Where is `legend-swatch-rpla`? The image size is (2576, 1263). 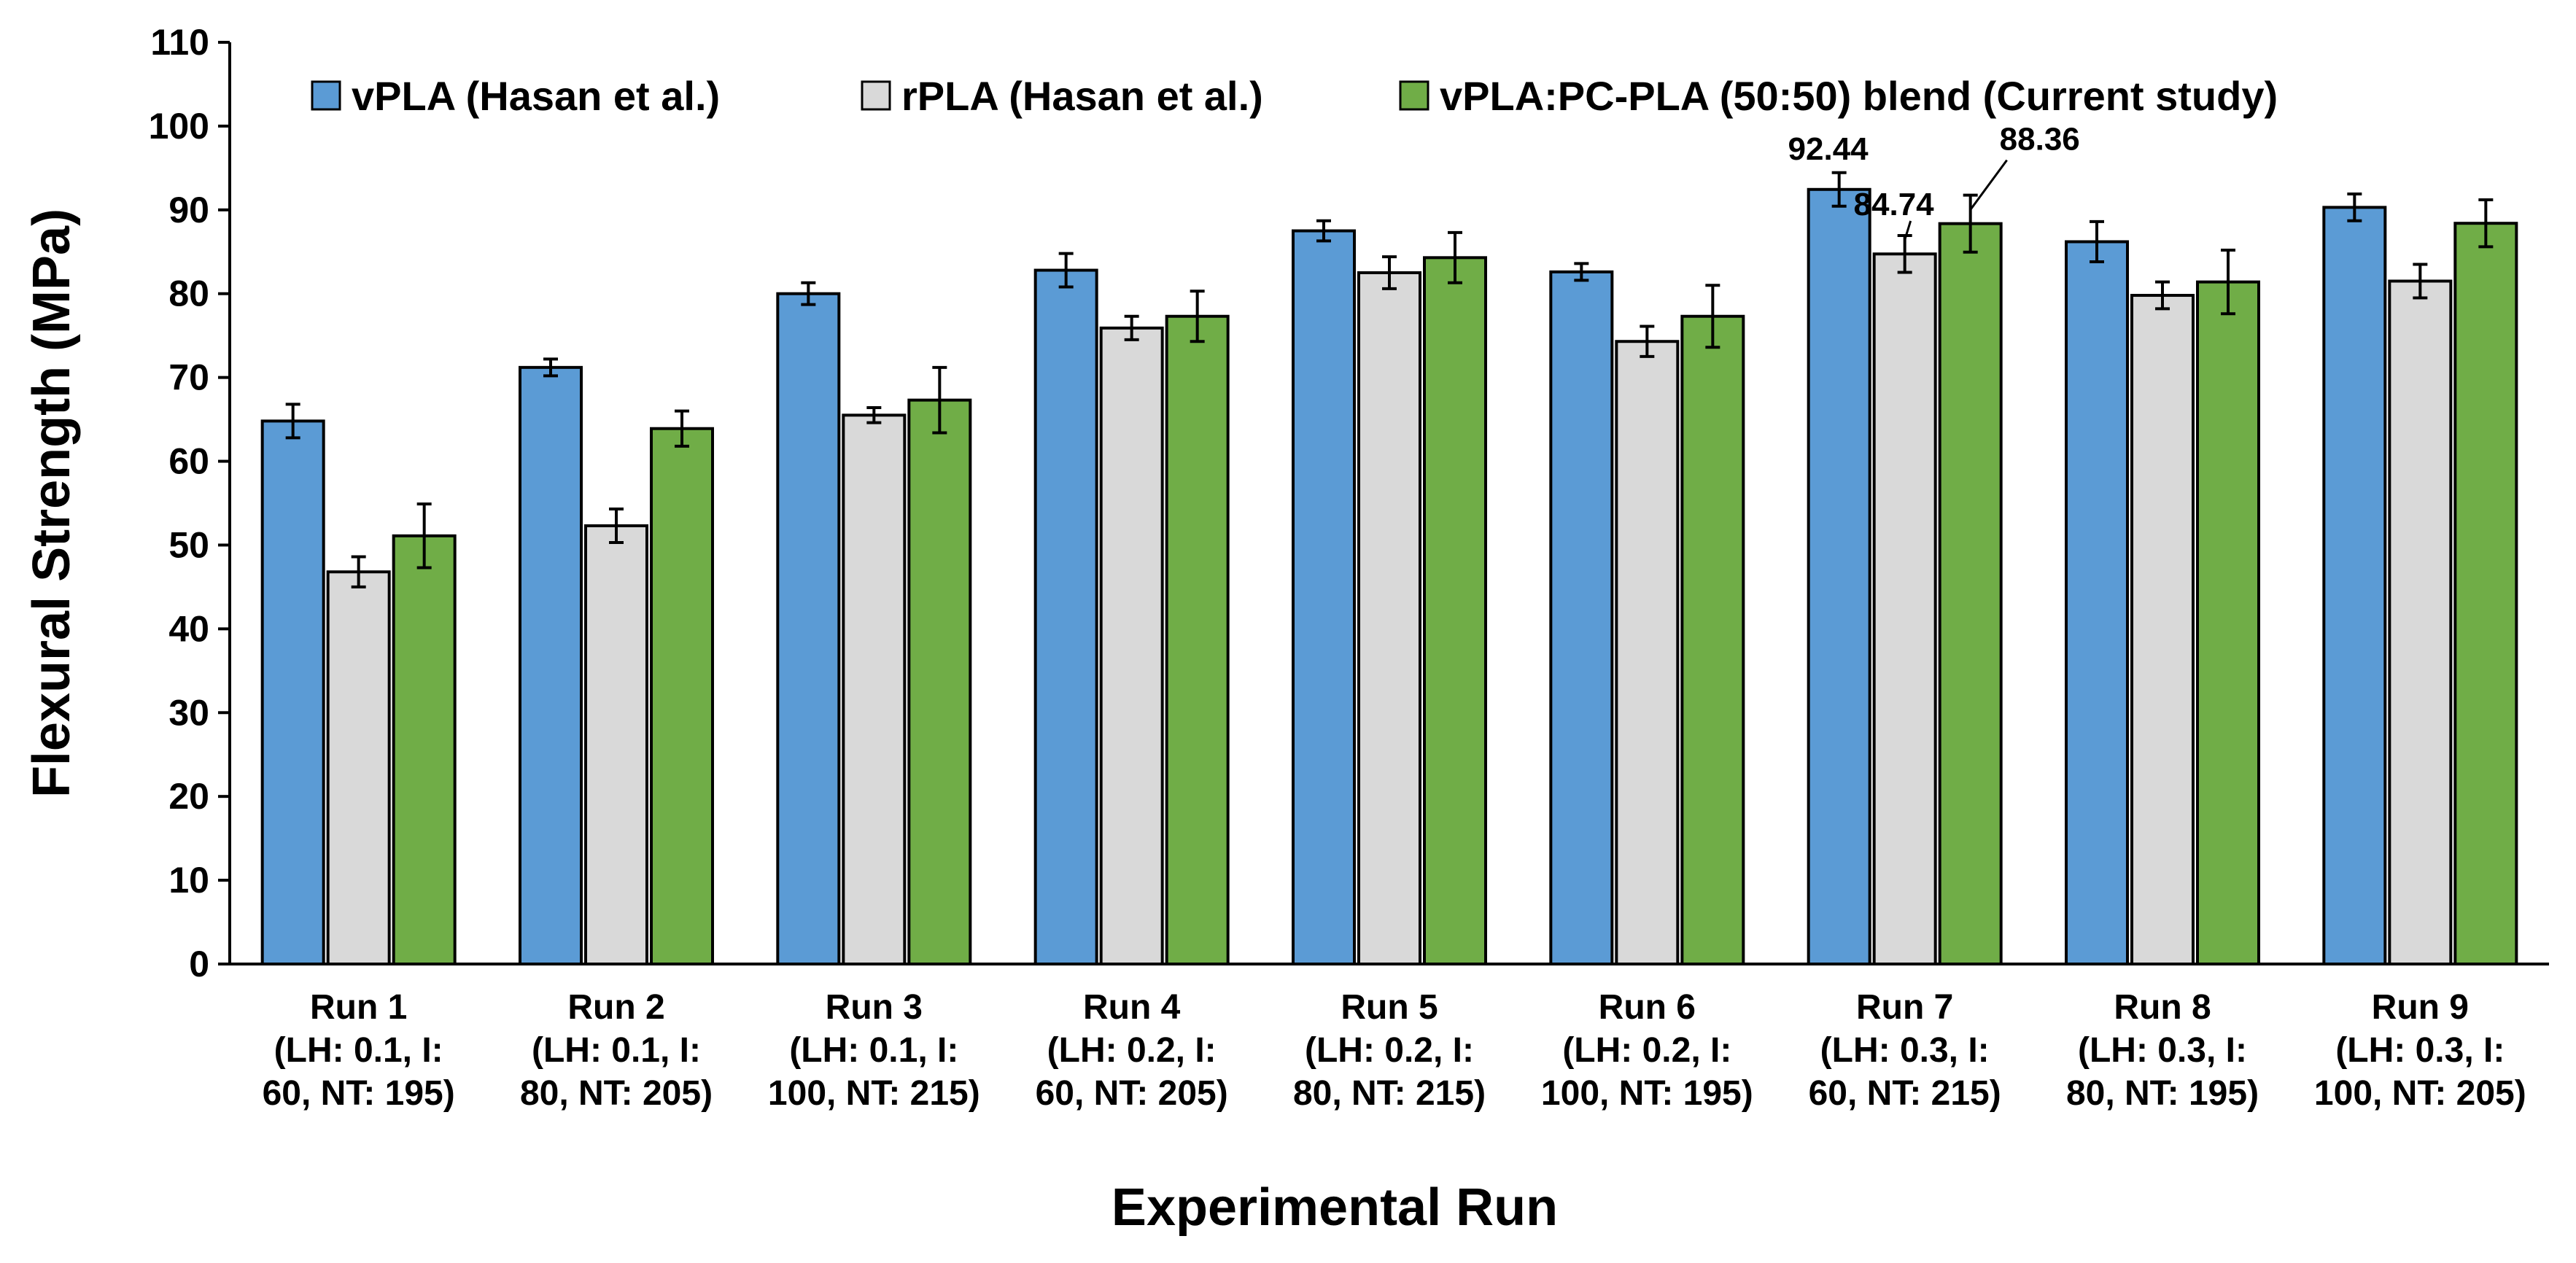 legend-swatch-rpla is located at coordinates (876, 95).